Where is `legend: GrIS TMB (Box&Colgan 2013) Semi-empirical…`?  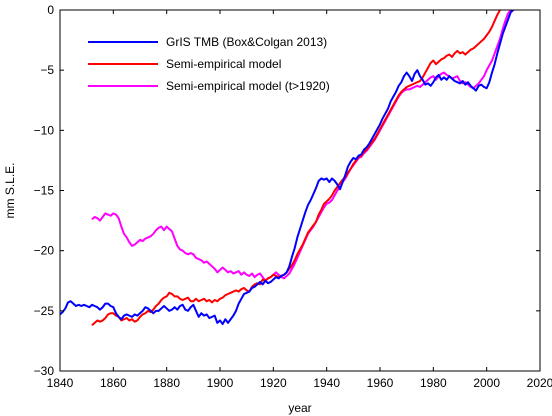
legend: GrIS TMB (Box&Colgan 2013) Semi-empirical… is located at coordinates (209, 64).